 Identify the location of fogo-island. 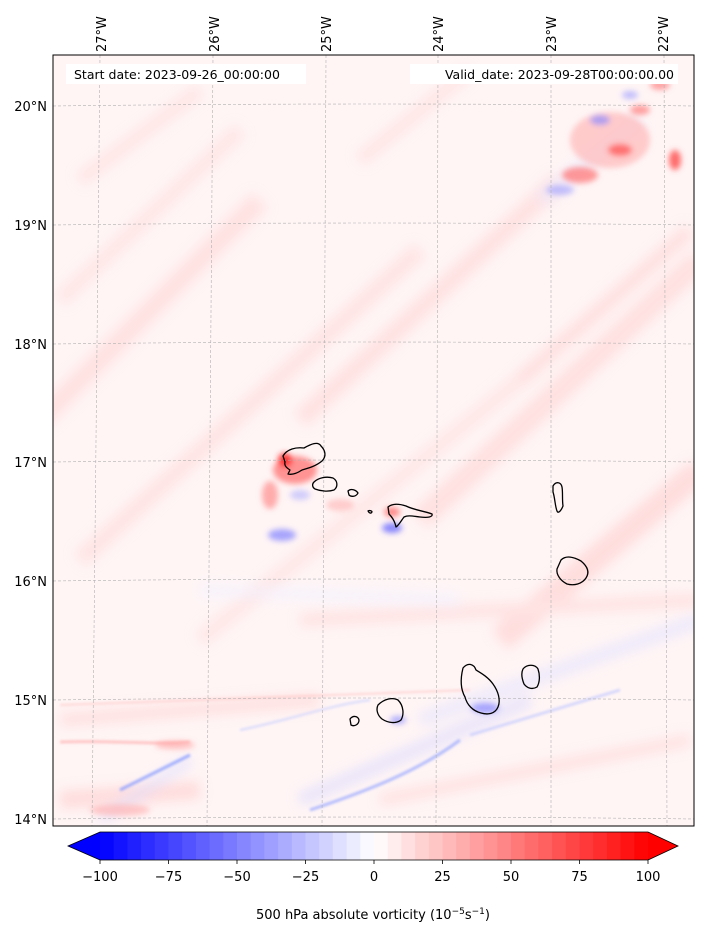
(390, 711).